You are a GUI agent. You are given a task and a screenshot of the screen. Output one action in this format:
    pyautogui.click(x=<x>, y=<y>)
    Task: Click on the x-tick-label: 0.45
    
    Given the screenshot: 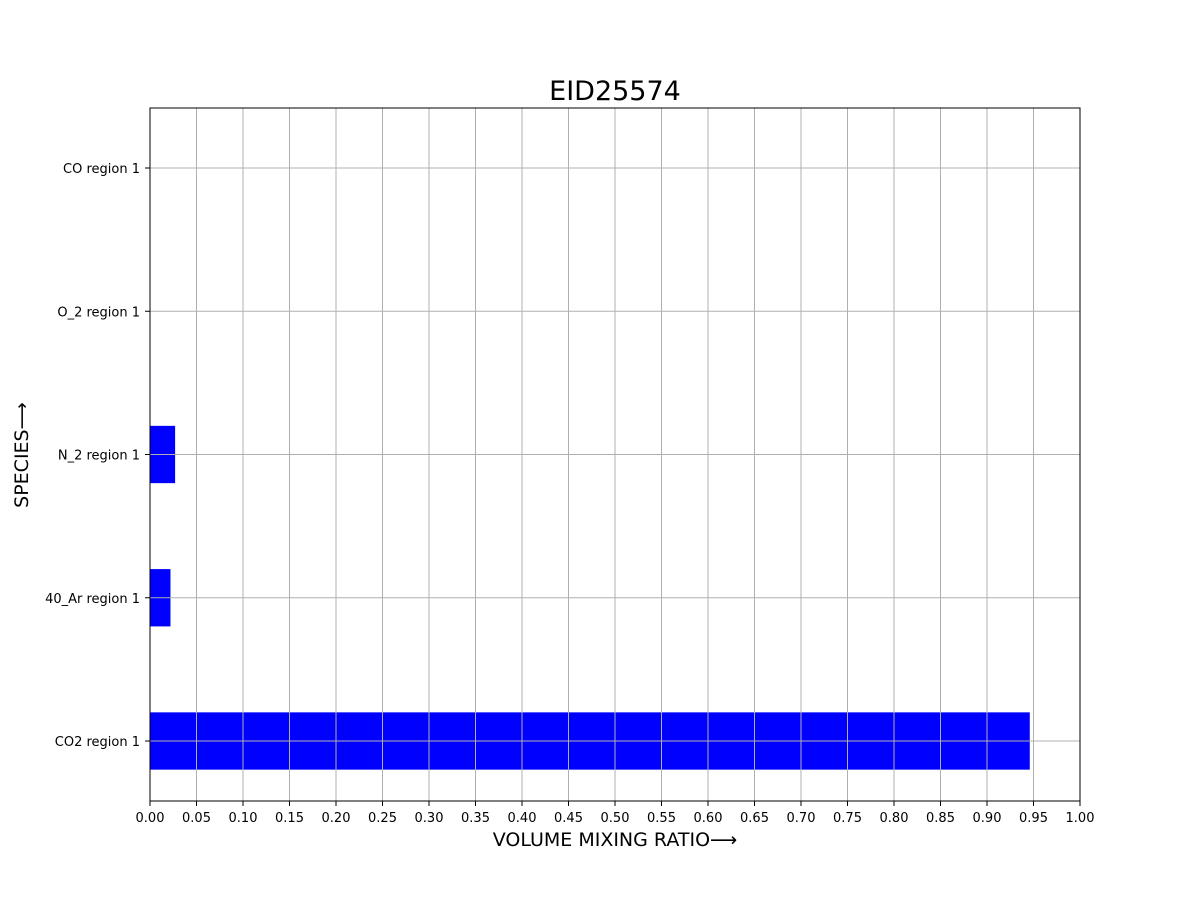 What is the action you would take?
    pyautogui.click(x=568, y=818)
    